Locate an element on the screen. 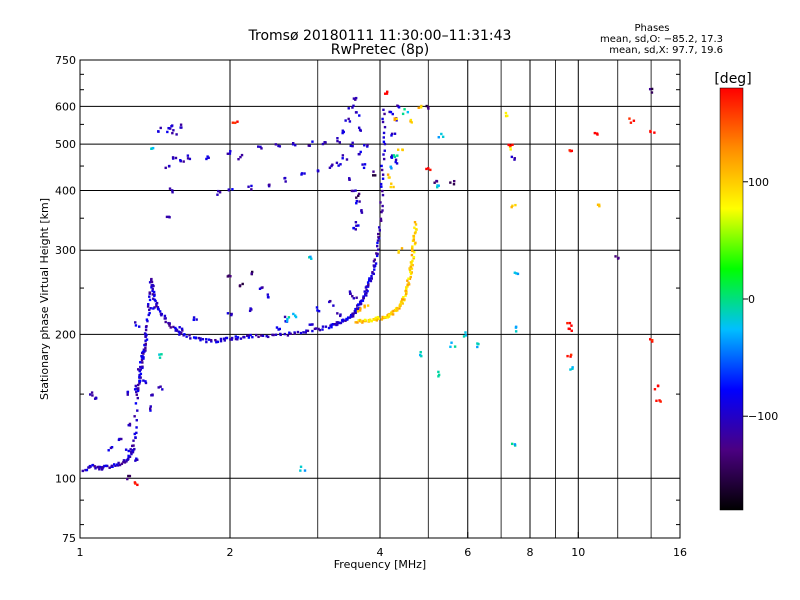 This screenshot has height=600, width=800. y-tick-label: 100 is located at coordinates (65, 478).